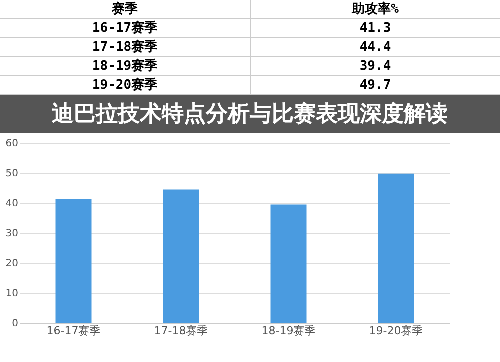 The image size is (500, 362). What do you see at coordinates (125, 85) in the screenshot?
I see `text: 19-20赛季` at bounding box center [125, 85].